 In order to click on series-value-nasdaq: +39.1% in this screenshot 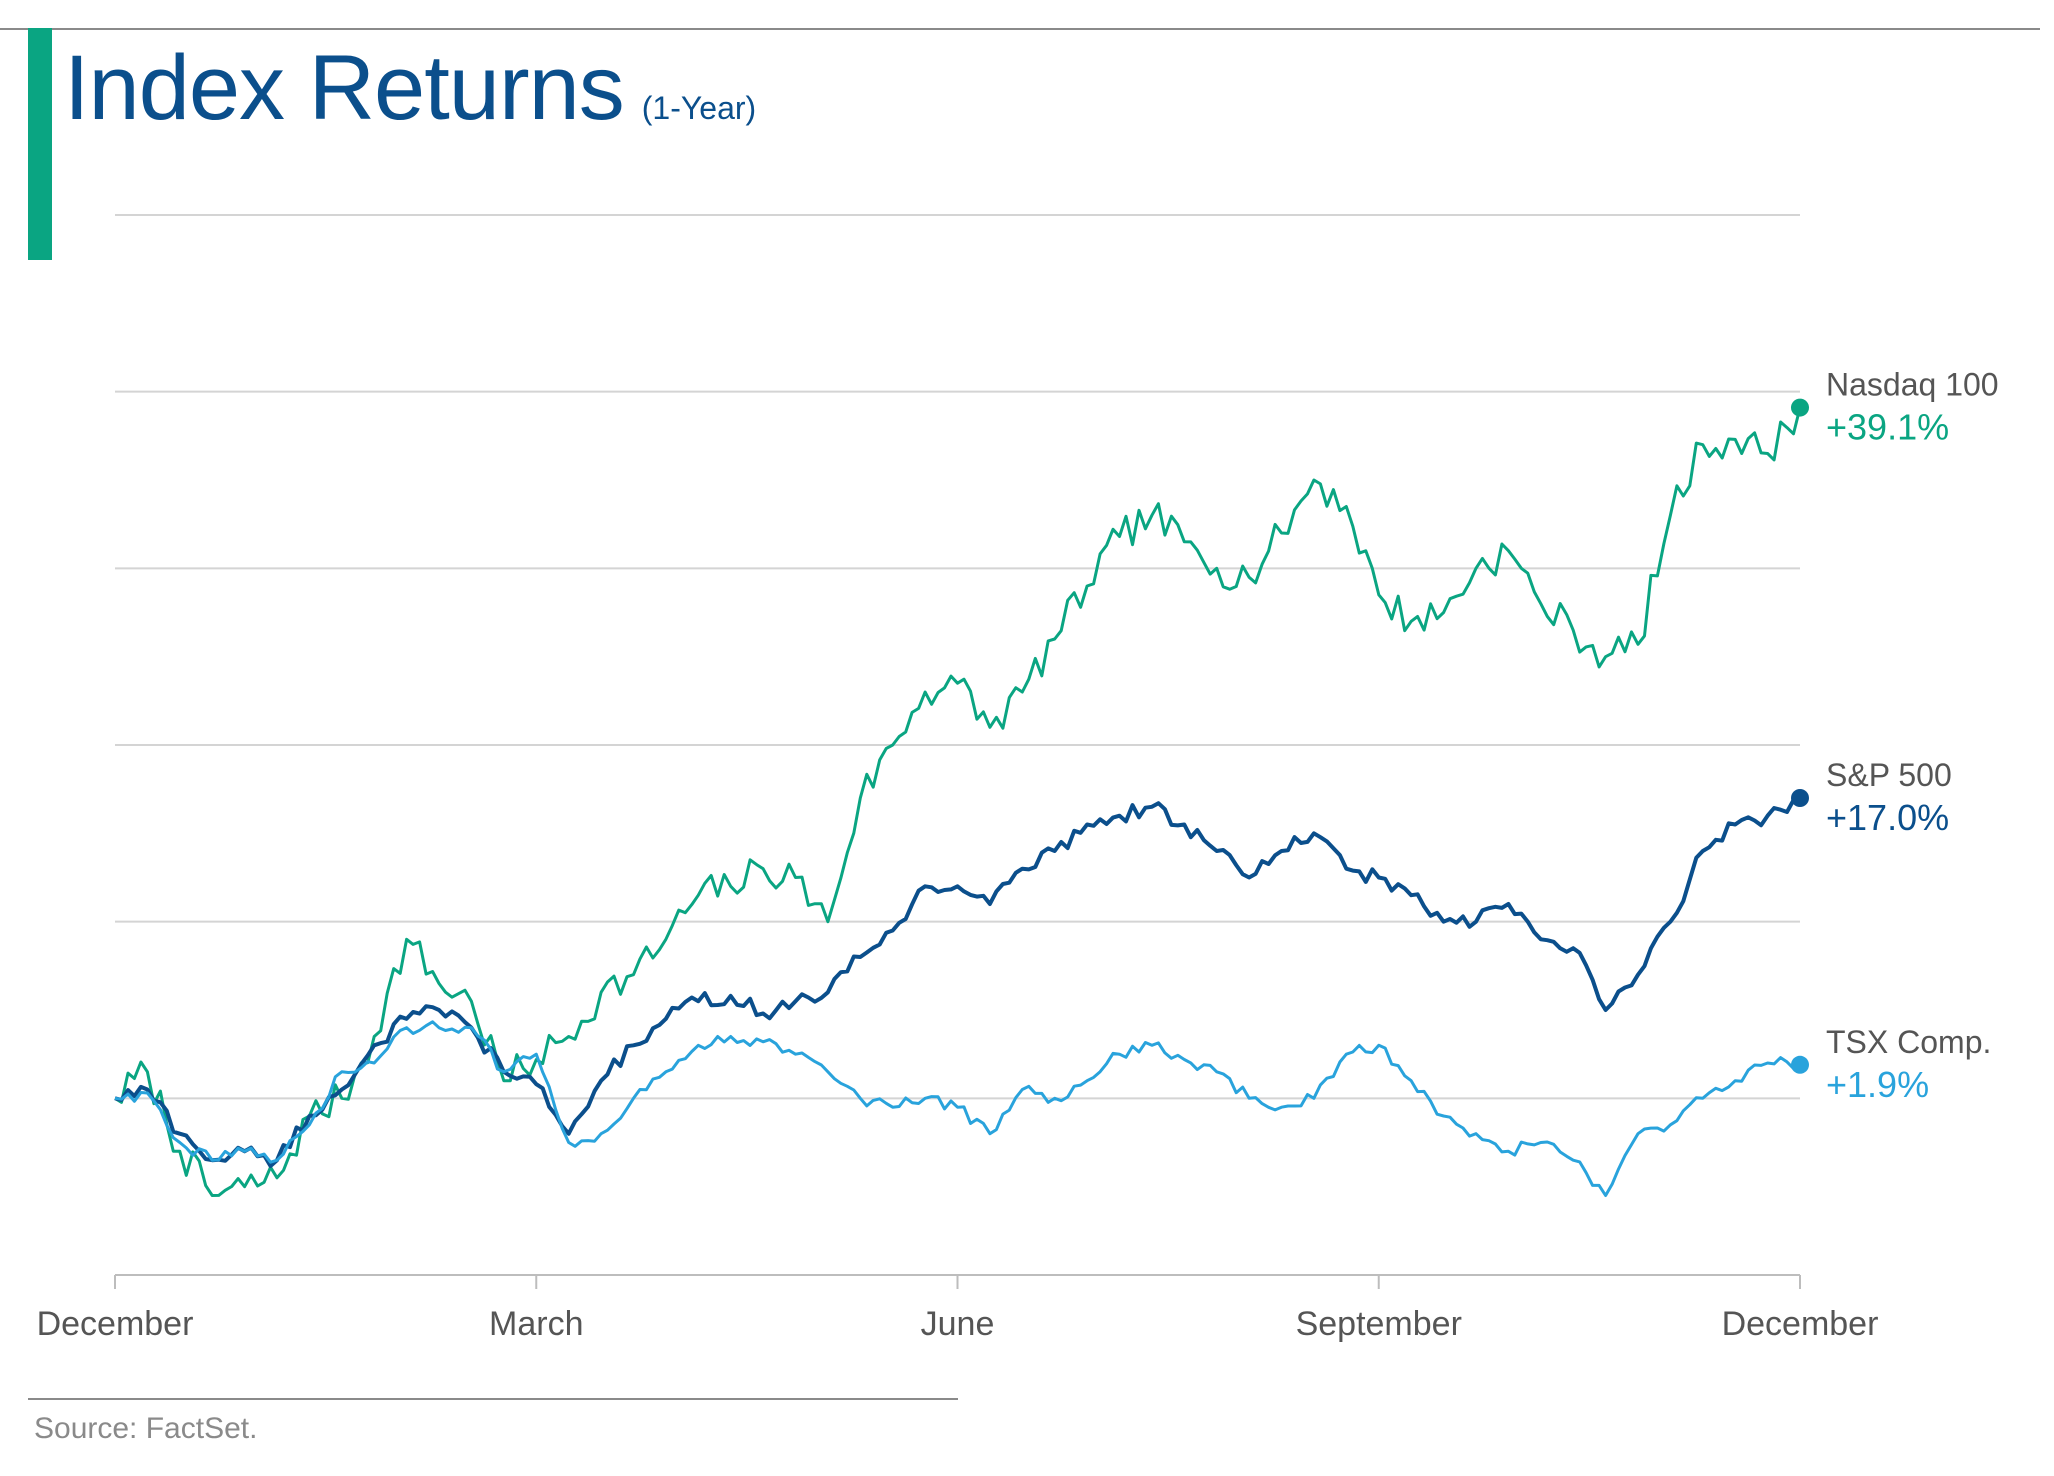, I will do `click(1887, 427)`.